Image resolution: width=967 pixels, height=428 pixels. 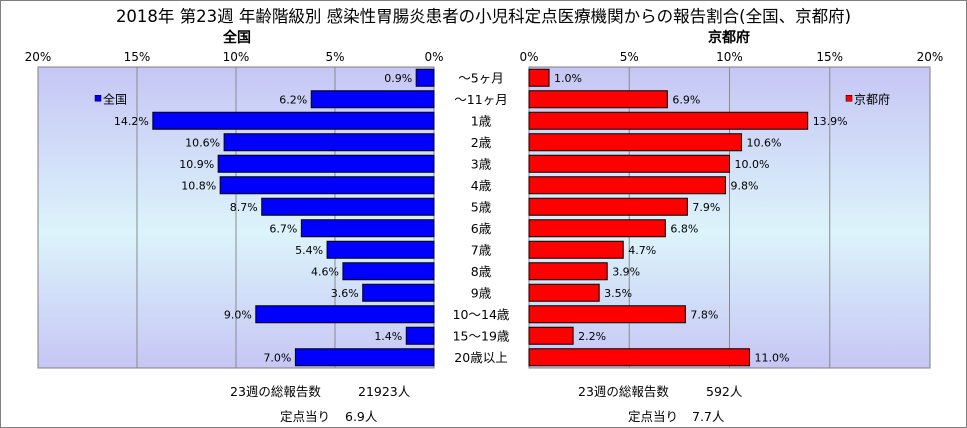 What do you see at coordinates (38, 57) in the screenshot?
I see `national-tick-label: 20%` at bounding box center [38, 57].